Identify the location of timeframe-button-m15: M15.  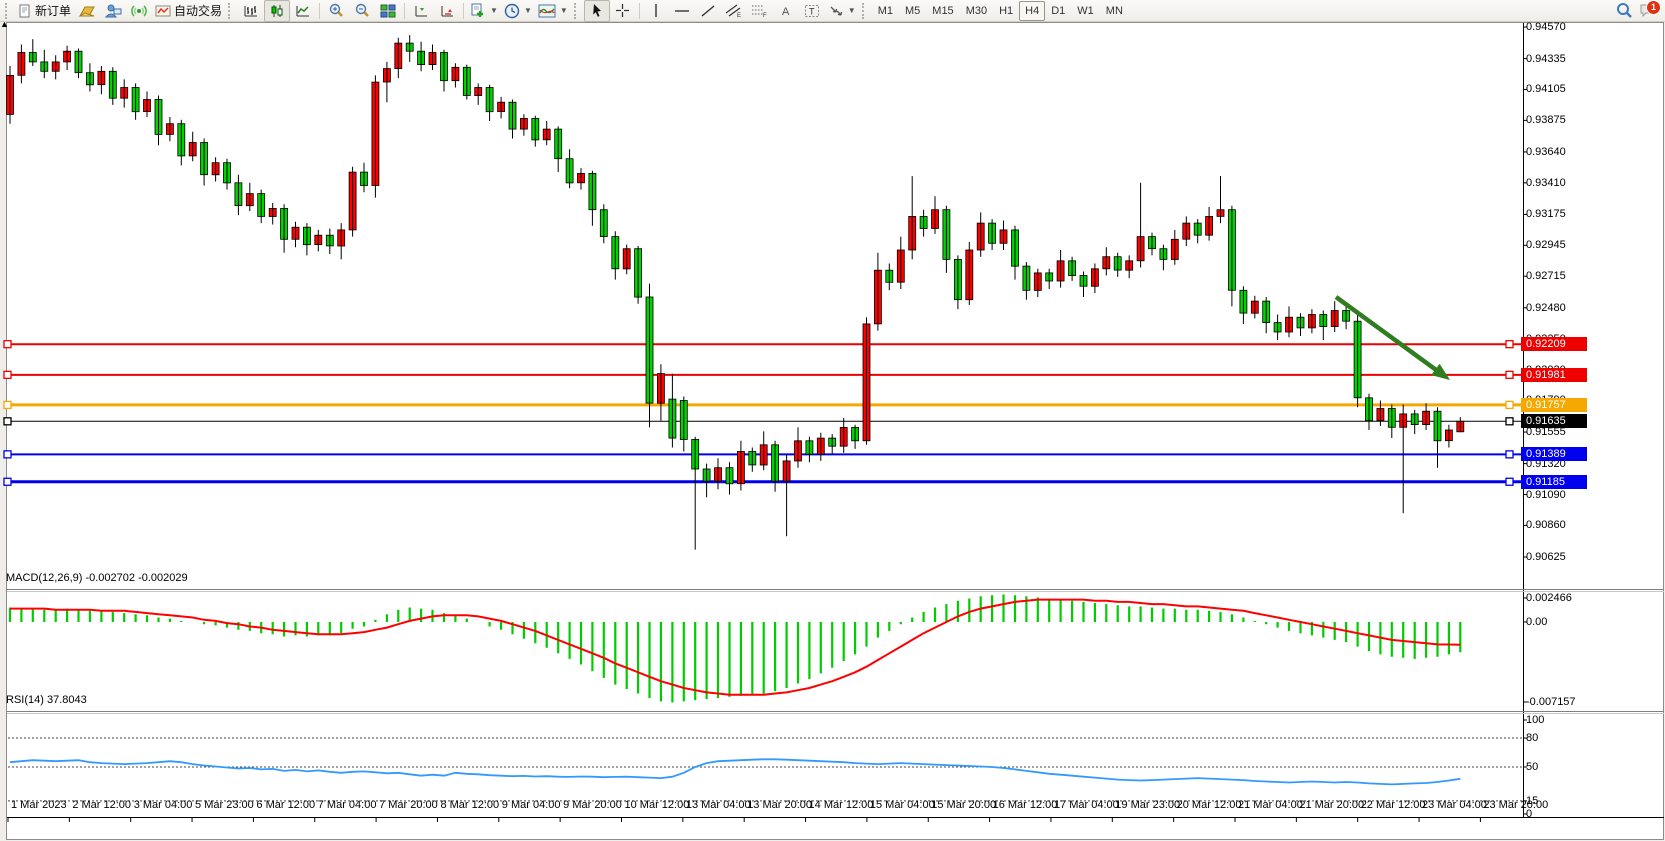
(943, 10).